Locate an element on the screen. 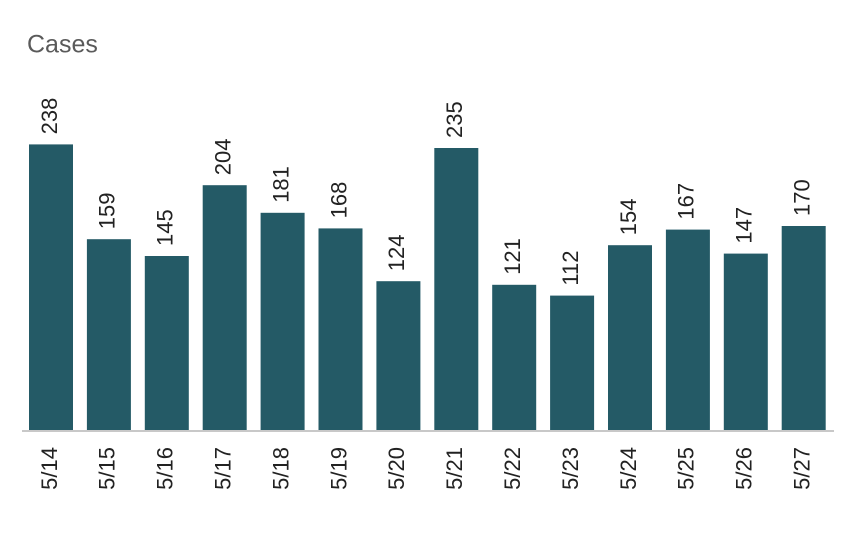 The width and height of the screenshot is (868, 544). x-tick-label: 5/17 is located at coordinates (223, 468).